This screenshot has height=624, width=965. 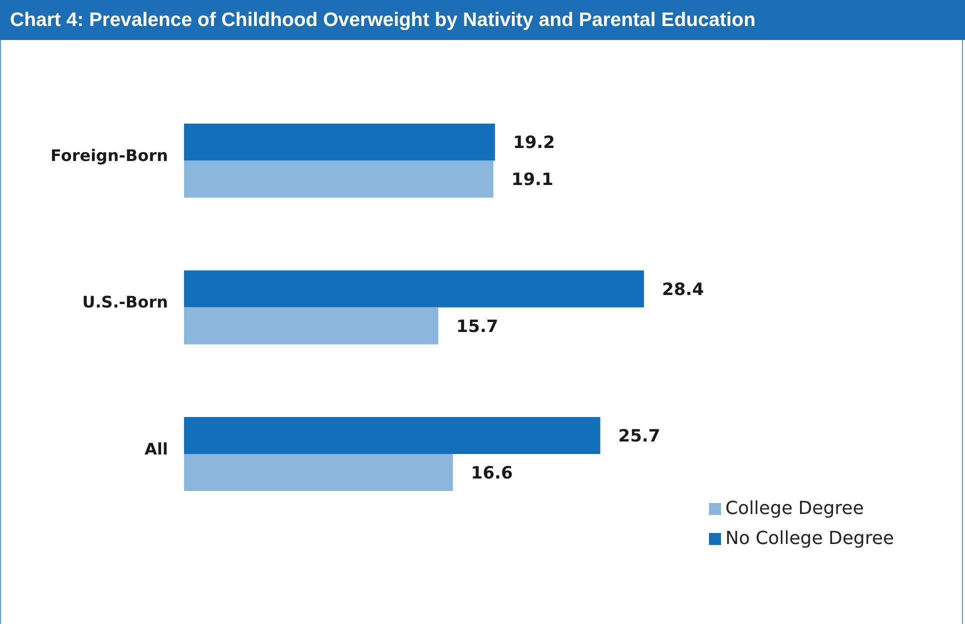 What do you see at coordinates (809, 538) in the screenshot?
I see `legend-label: No College Degree` at bounding box center [809, 538].